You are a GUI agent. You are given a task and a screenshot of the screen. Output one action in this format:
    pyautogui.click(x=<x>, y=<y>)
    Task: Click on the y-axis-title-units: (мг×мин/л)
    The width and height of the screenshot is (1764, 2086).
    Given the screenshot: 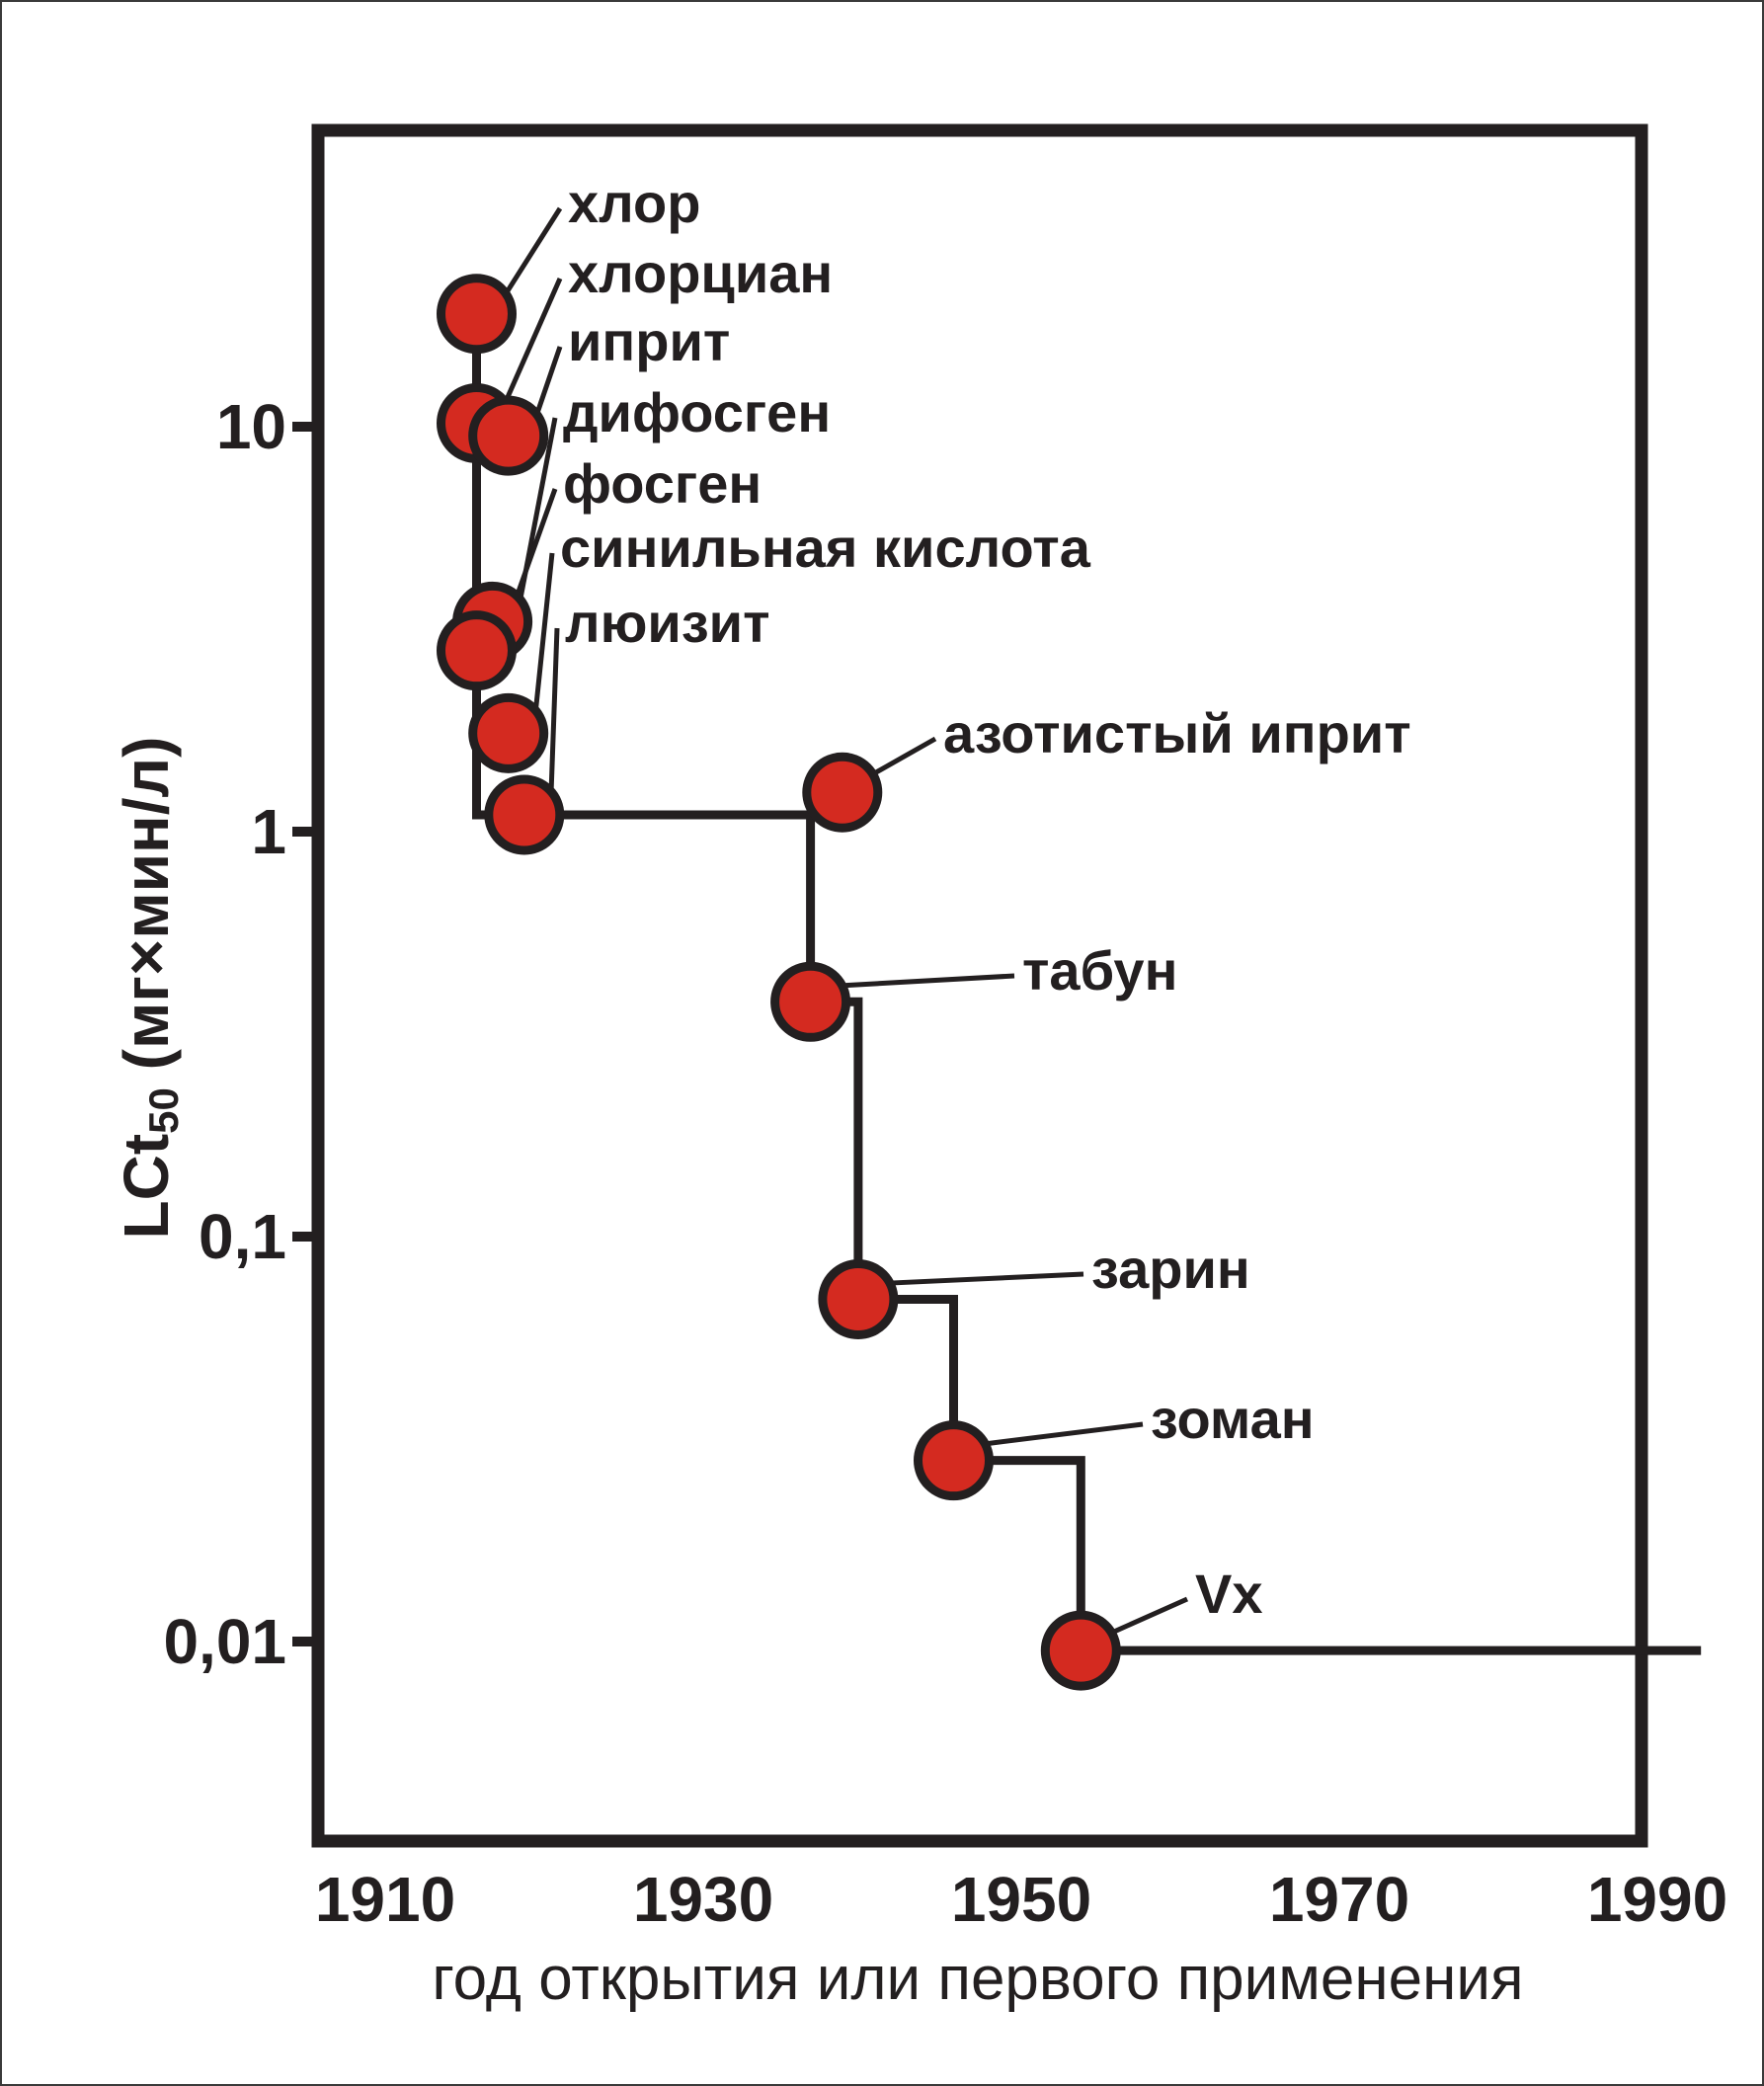 What is the action you would take?
    pyautogui.click(x=146, y=912)
    